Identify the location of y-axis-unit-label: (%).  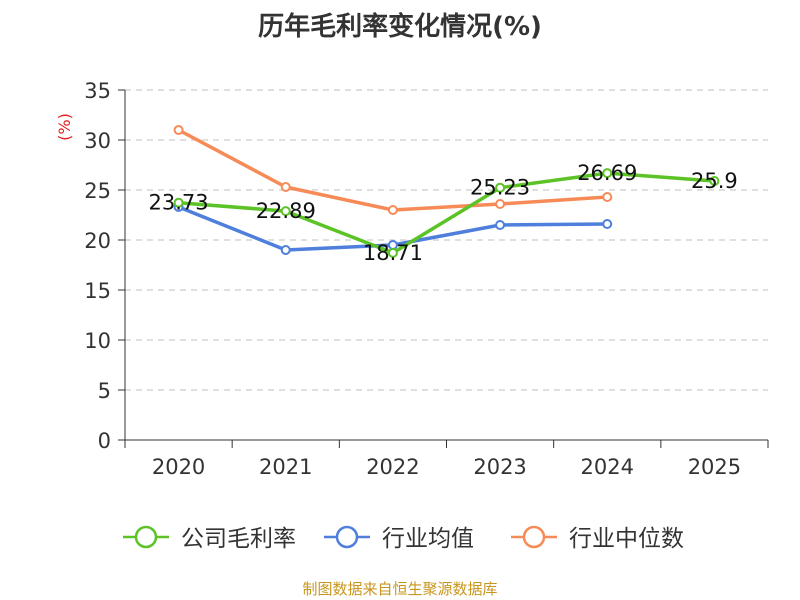
(64, 127).